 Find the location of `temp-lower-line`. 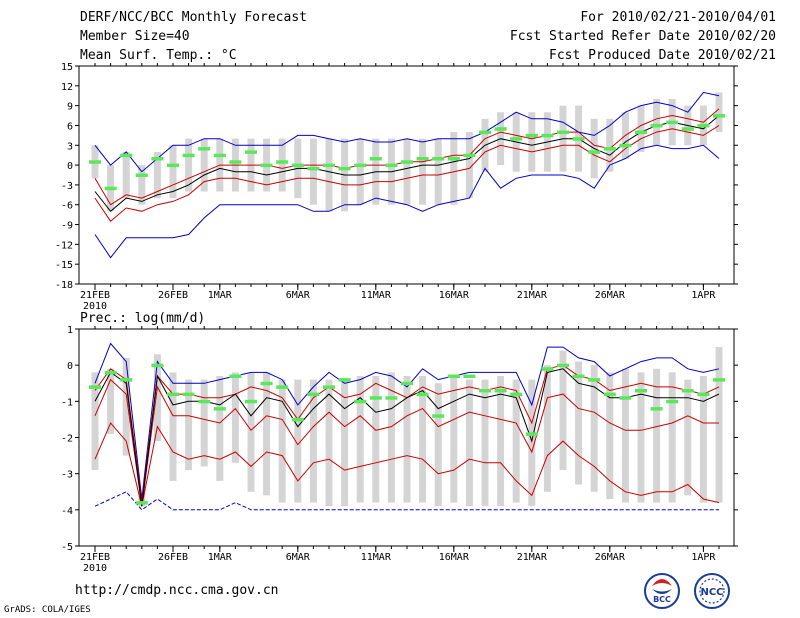

temp-lower-line is located at coordinates (407, 173).